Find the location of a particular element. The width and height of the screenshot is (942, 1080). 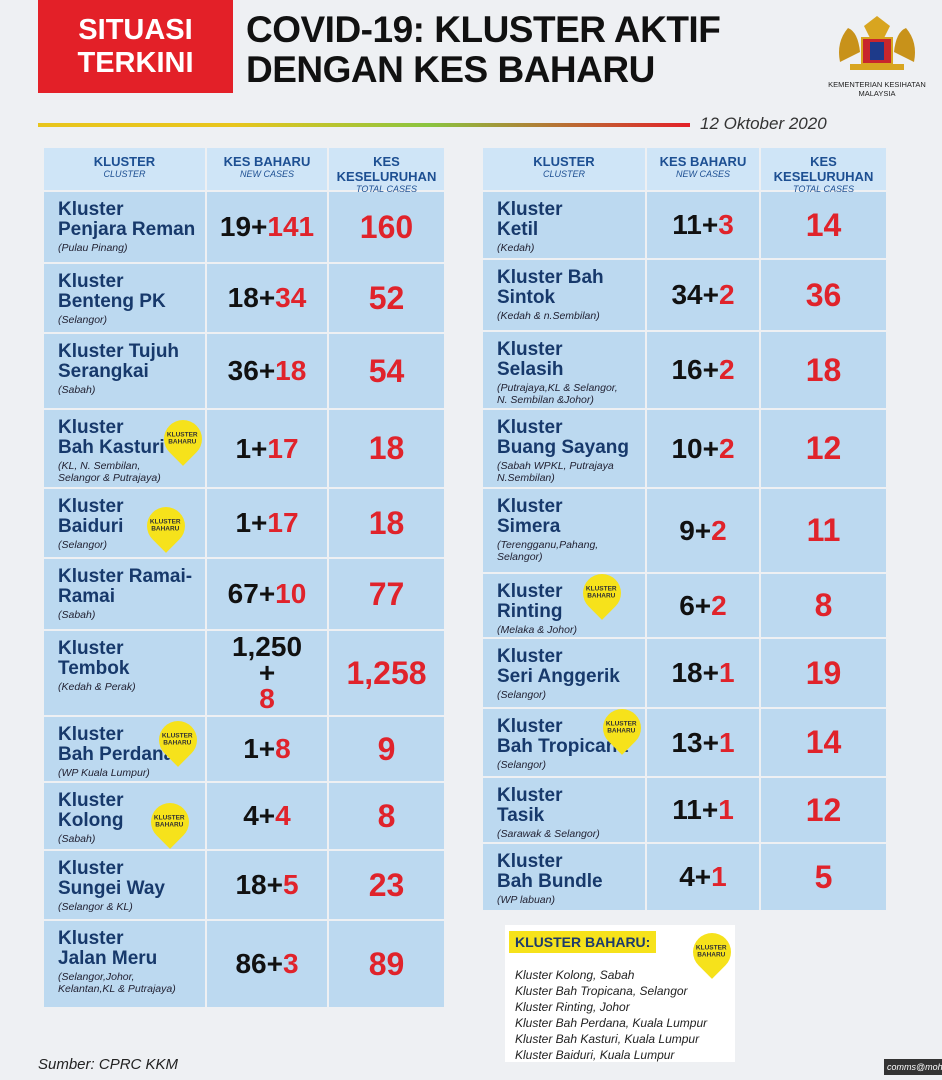

total-cases: 54 is located at coordinates (386, 370).